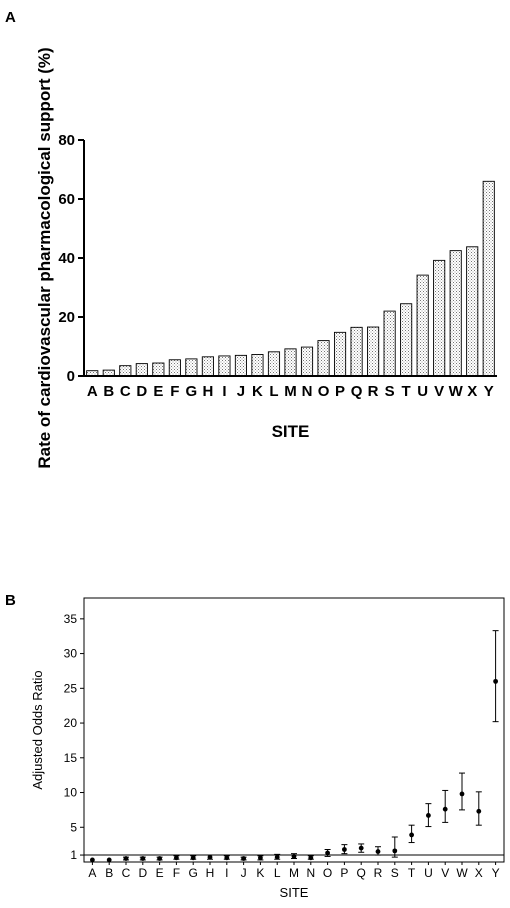 The width and height of the screenshot is (510, 908). What do you see at coordinates (496, 873) in the screenshot?
I see `x-tick-label: Y` at bounding box center [496, 873].